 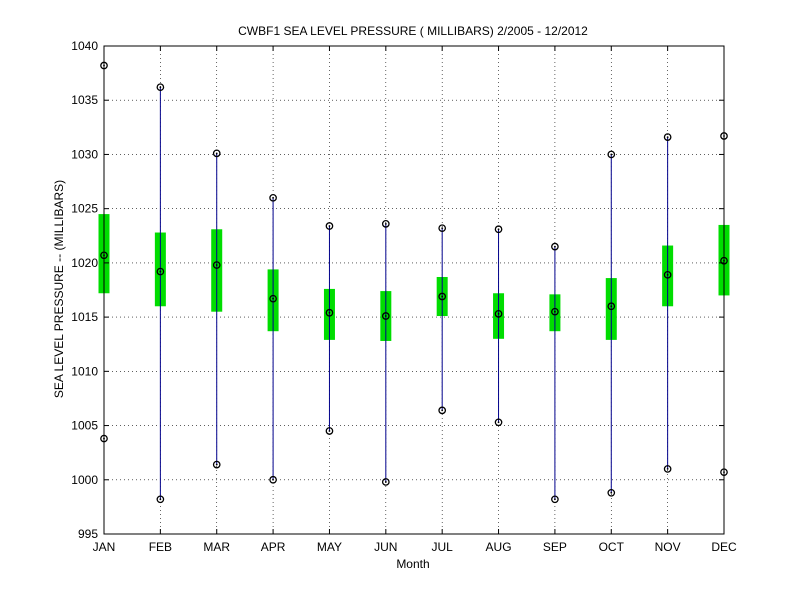 I want to click on min-marker-nov, so click(x=667, y=469).